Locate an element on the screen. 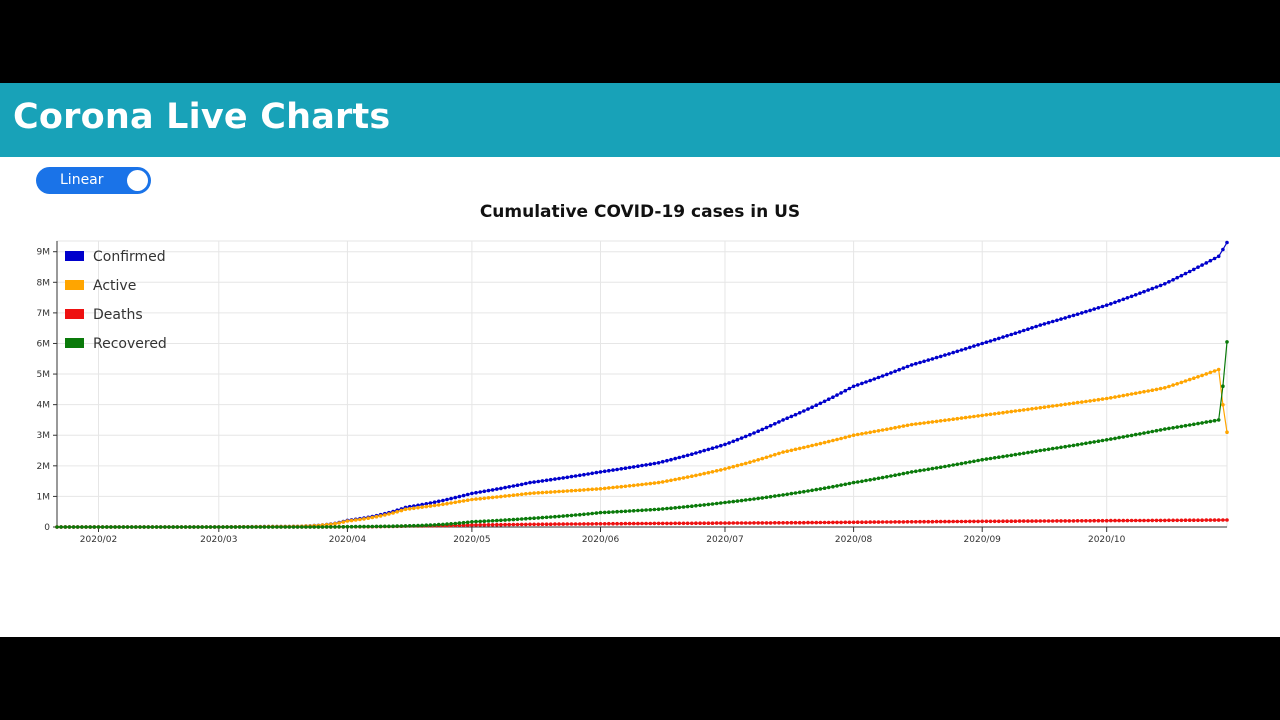 This screenshot has height=720, width=1280. x-tick-label: 2020/09 is located at coordinates (983, 540).